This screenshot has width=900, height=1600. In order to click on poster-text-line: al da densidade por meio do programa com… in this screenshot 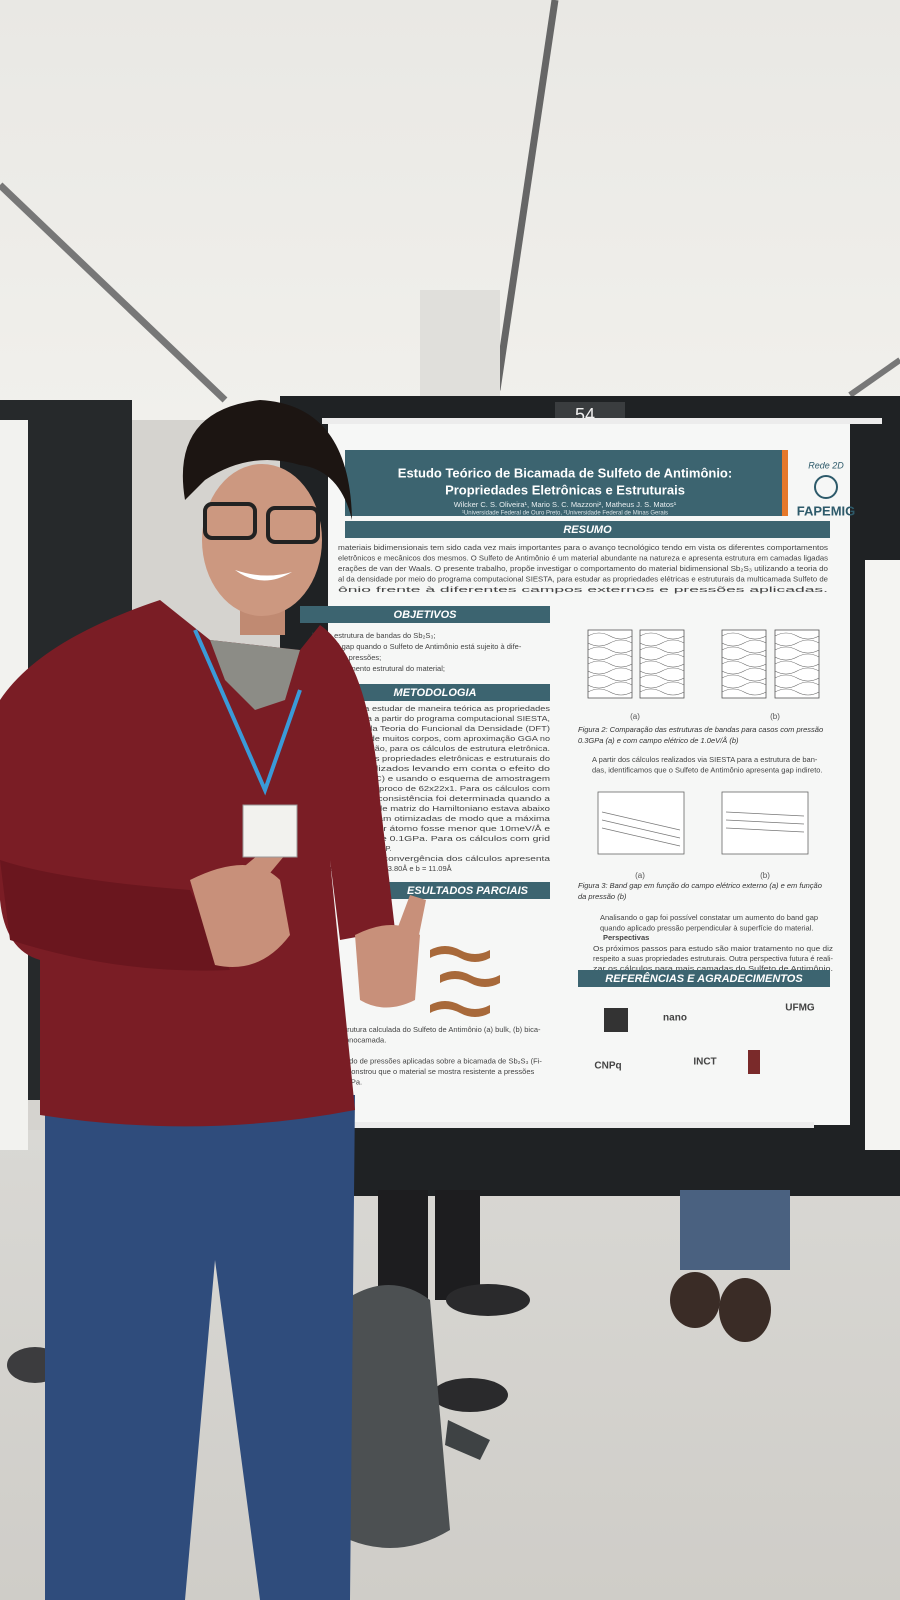, I will do `click(583, 578)`.